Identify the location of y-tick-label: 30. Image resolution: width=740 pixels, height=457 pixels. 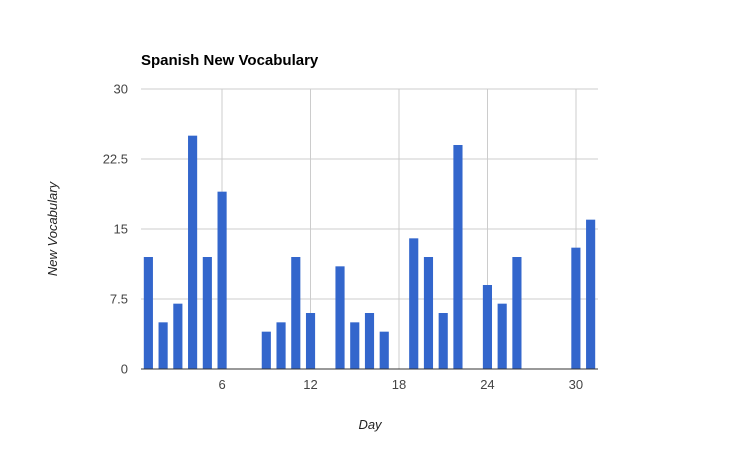
(121, 89).